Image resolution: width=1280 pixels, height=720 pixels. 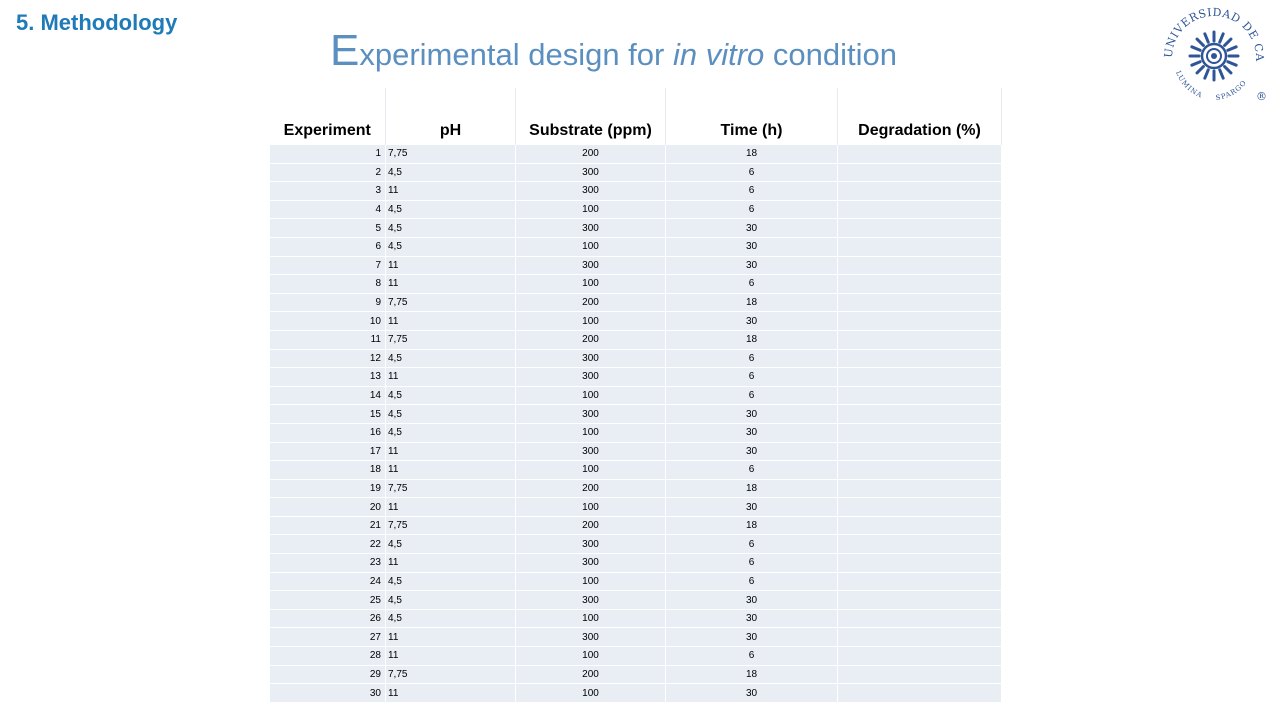 What do you see at coordinates (516, 54) in the screenshot?
I see `title-text: xperimental design for` at bounding box center [516, 54].